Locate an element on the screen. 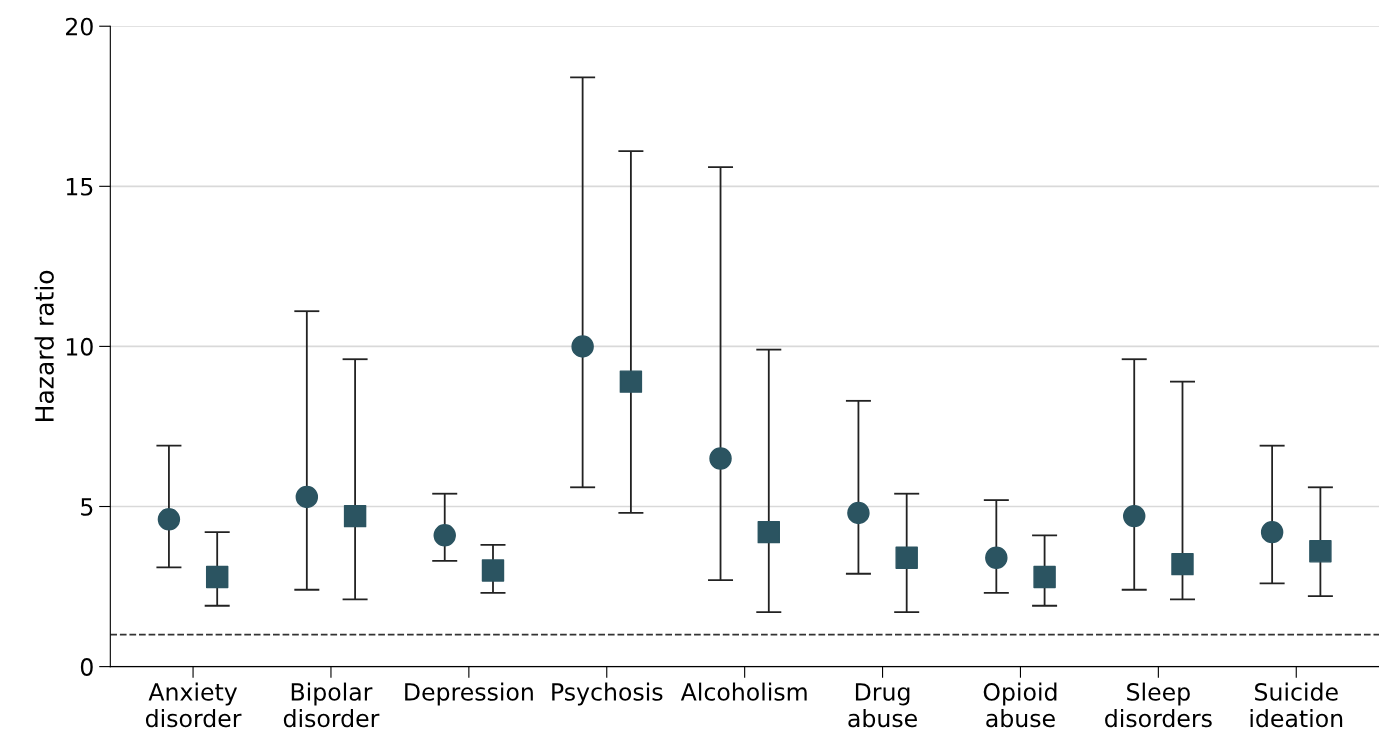  x-tick-label: Drug abuse is located at coordinates (882, 705).